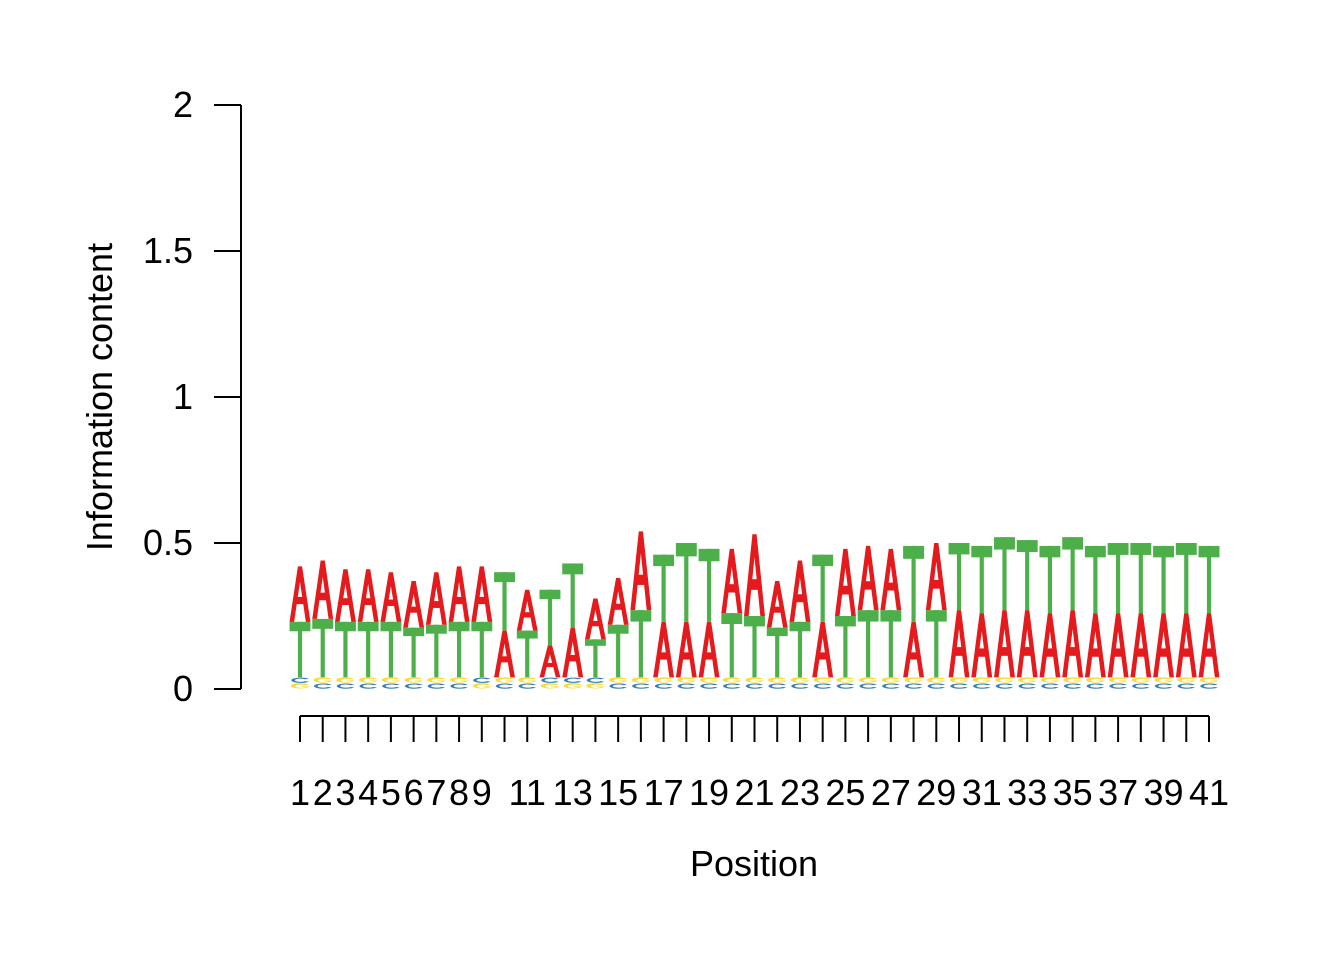 This screenshot has width=1344, height=960. What do you see at coordinates (436, 792) in the screenshot?
I see `x-tick-label: 7` at bounding box center [436, 792].